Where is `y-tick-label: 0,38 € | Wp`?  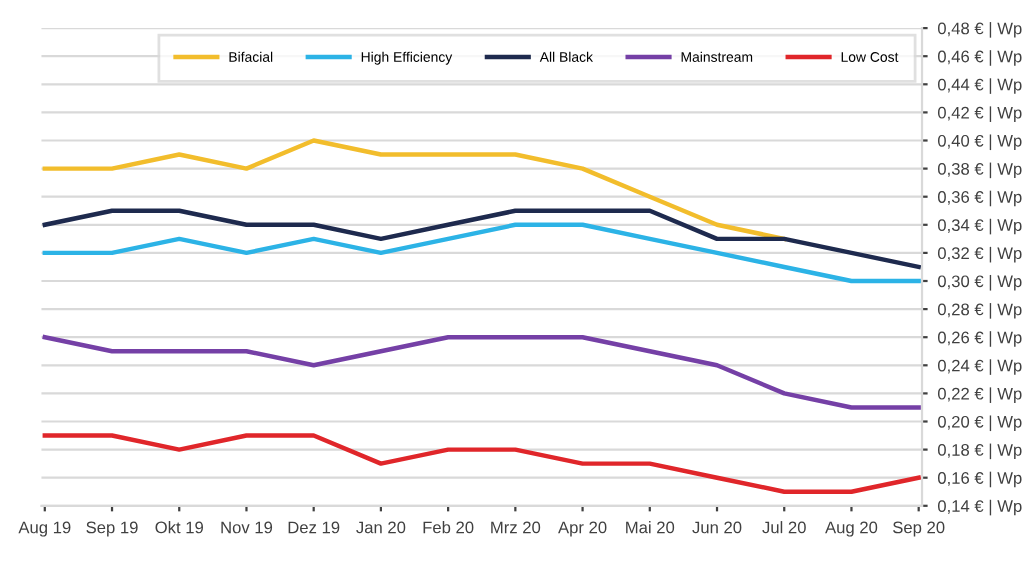
y-tick-label: 0,38 € | Wp is located at coordinates (979, 170).